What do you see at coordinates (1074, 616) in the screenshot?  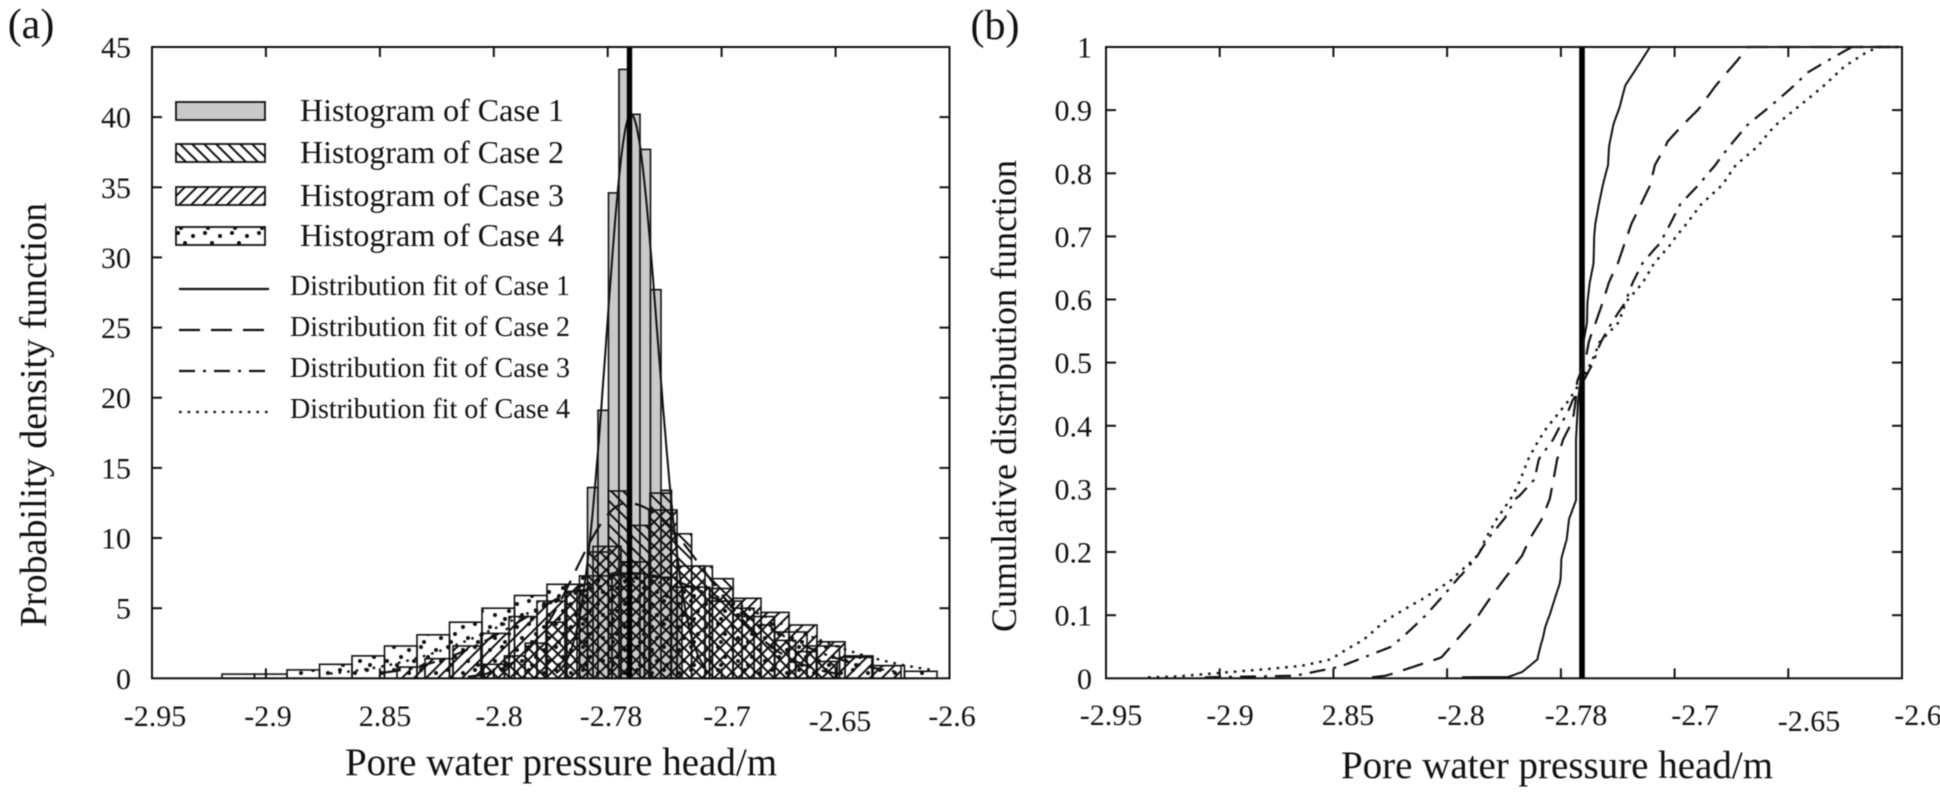 I see `svg-text: 0.1` at bounding box center [1074, 616].